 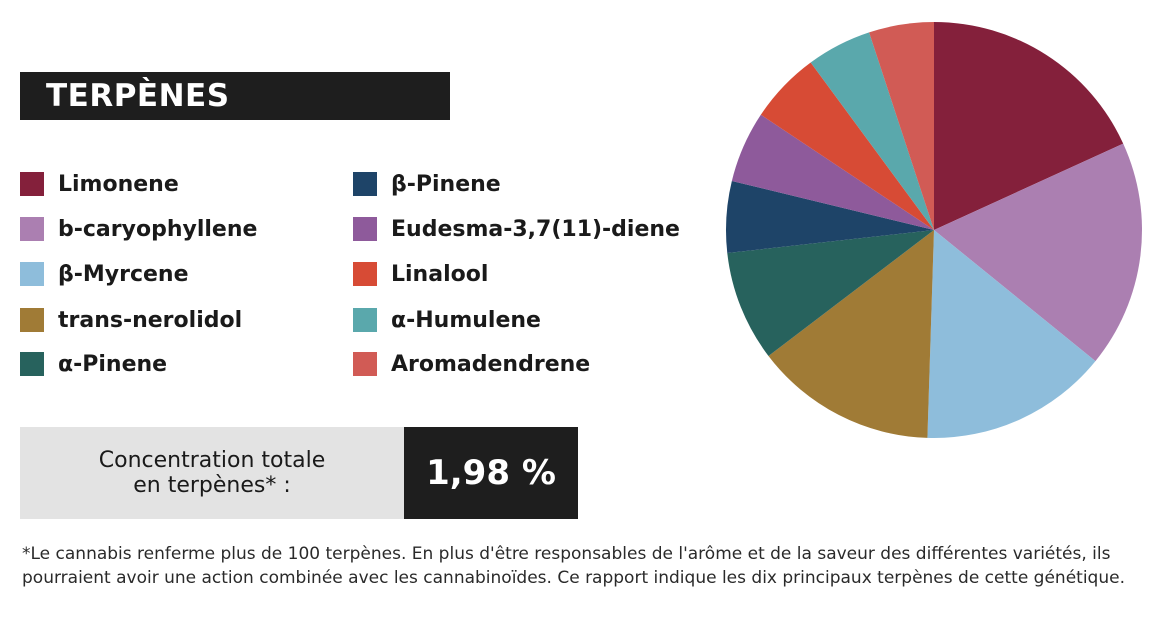 I want to click on concentration-label-box: Concentration totale en terpènes* :, so click(x=212, y=473).